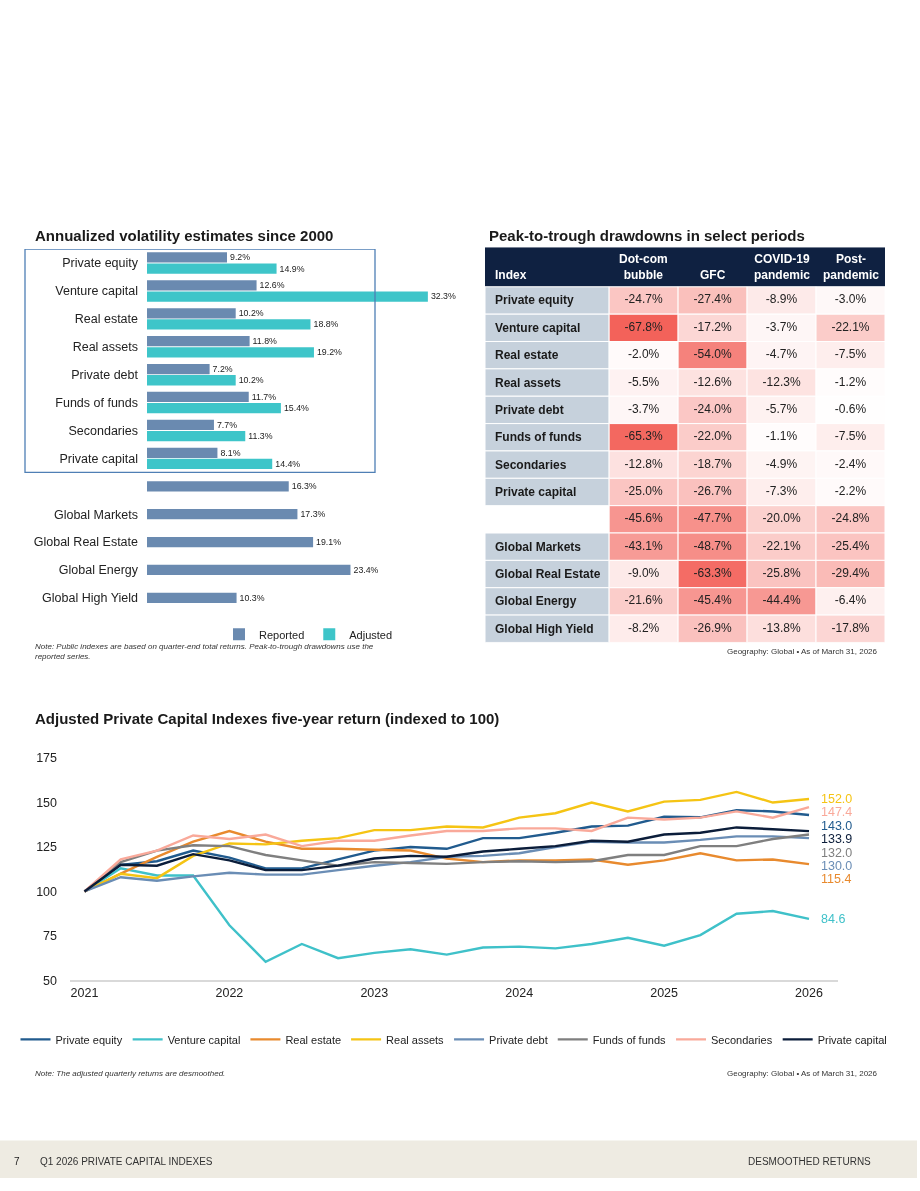 Image resolution: width=920 pixels, height=1191 pixels. I want to click on data-label: -43.1%, so click(643, 545).